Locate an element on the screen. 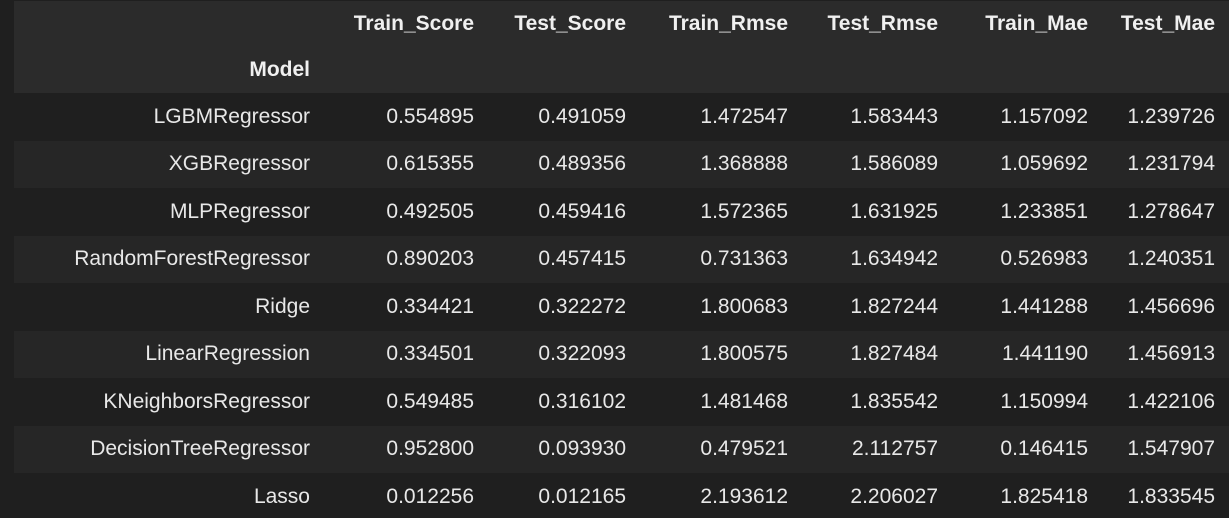  value-cell: 1.441190 is located at coordinates (1044, 354).